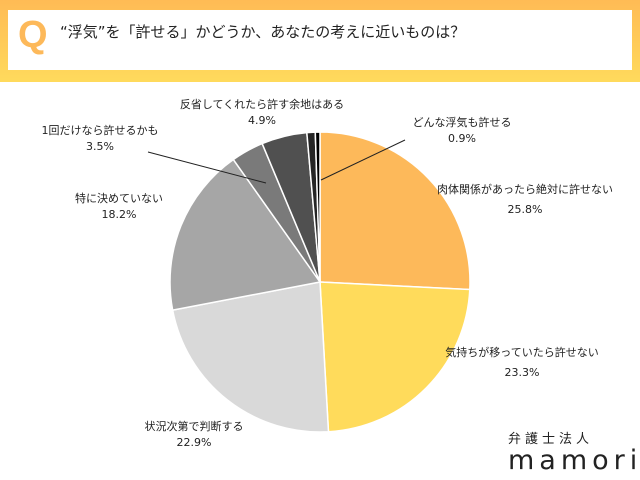 Image resolution: width=640 pixels, height=480 pixels. I want to click on label-once: 1回だけなら許せるかも 3.5%, so click(100, 138).